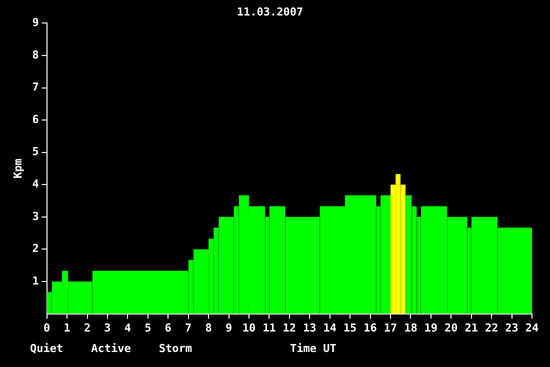 The height and width of the screenshot is (367, 550). Describe the element at coordinates (128, 327) in the screenshot. I see `x-tick-label: 4` at that location.